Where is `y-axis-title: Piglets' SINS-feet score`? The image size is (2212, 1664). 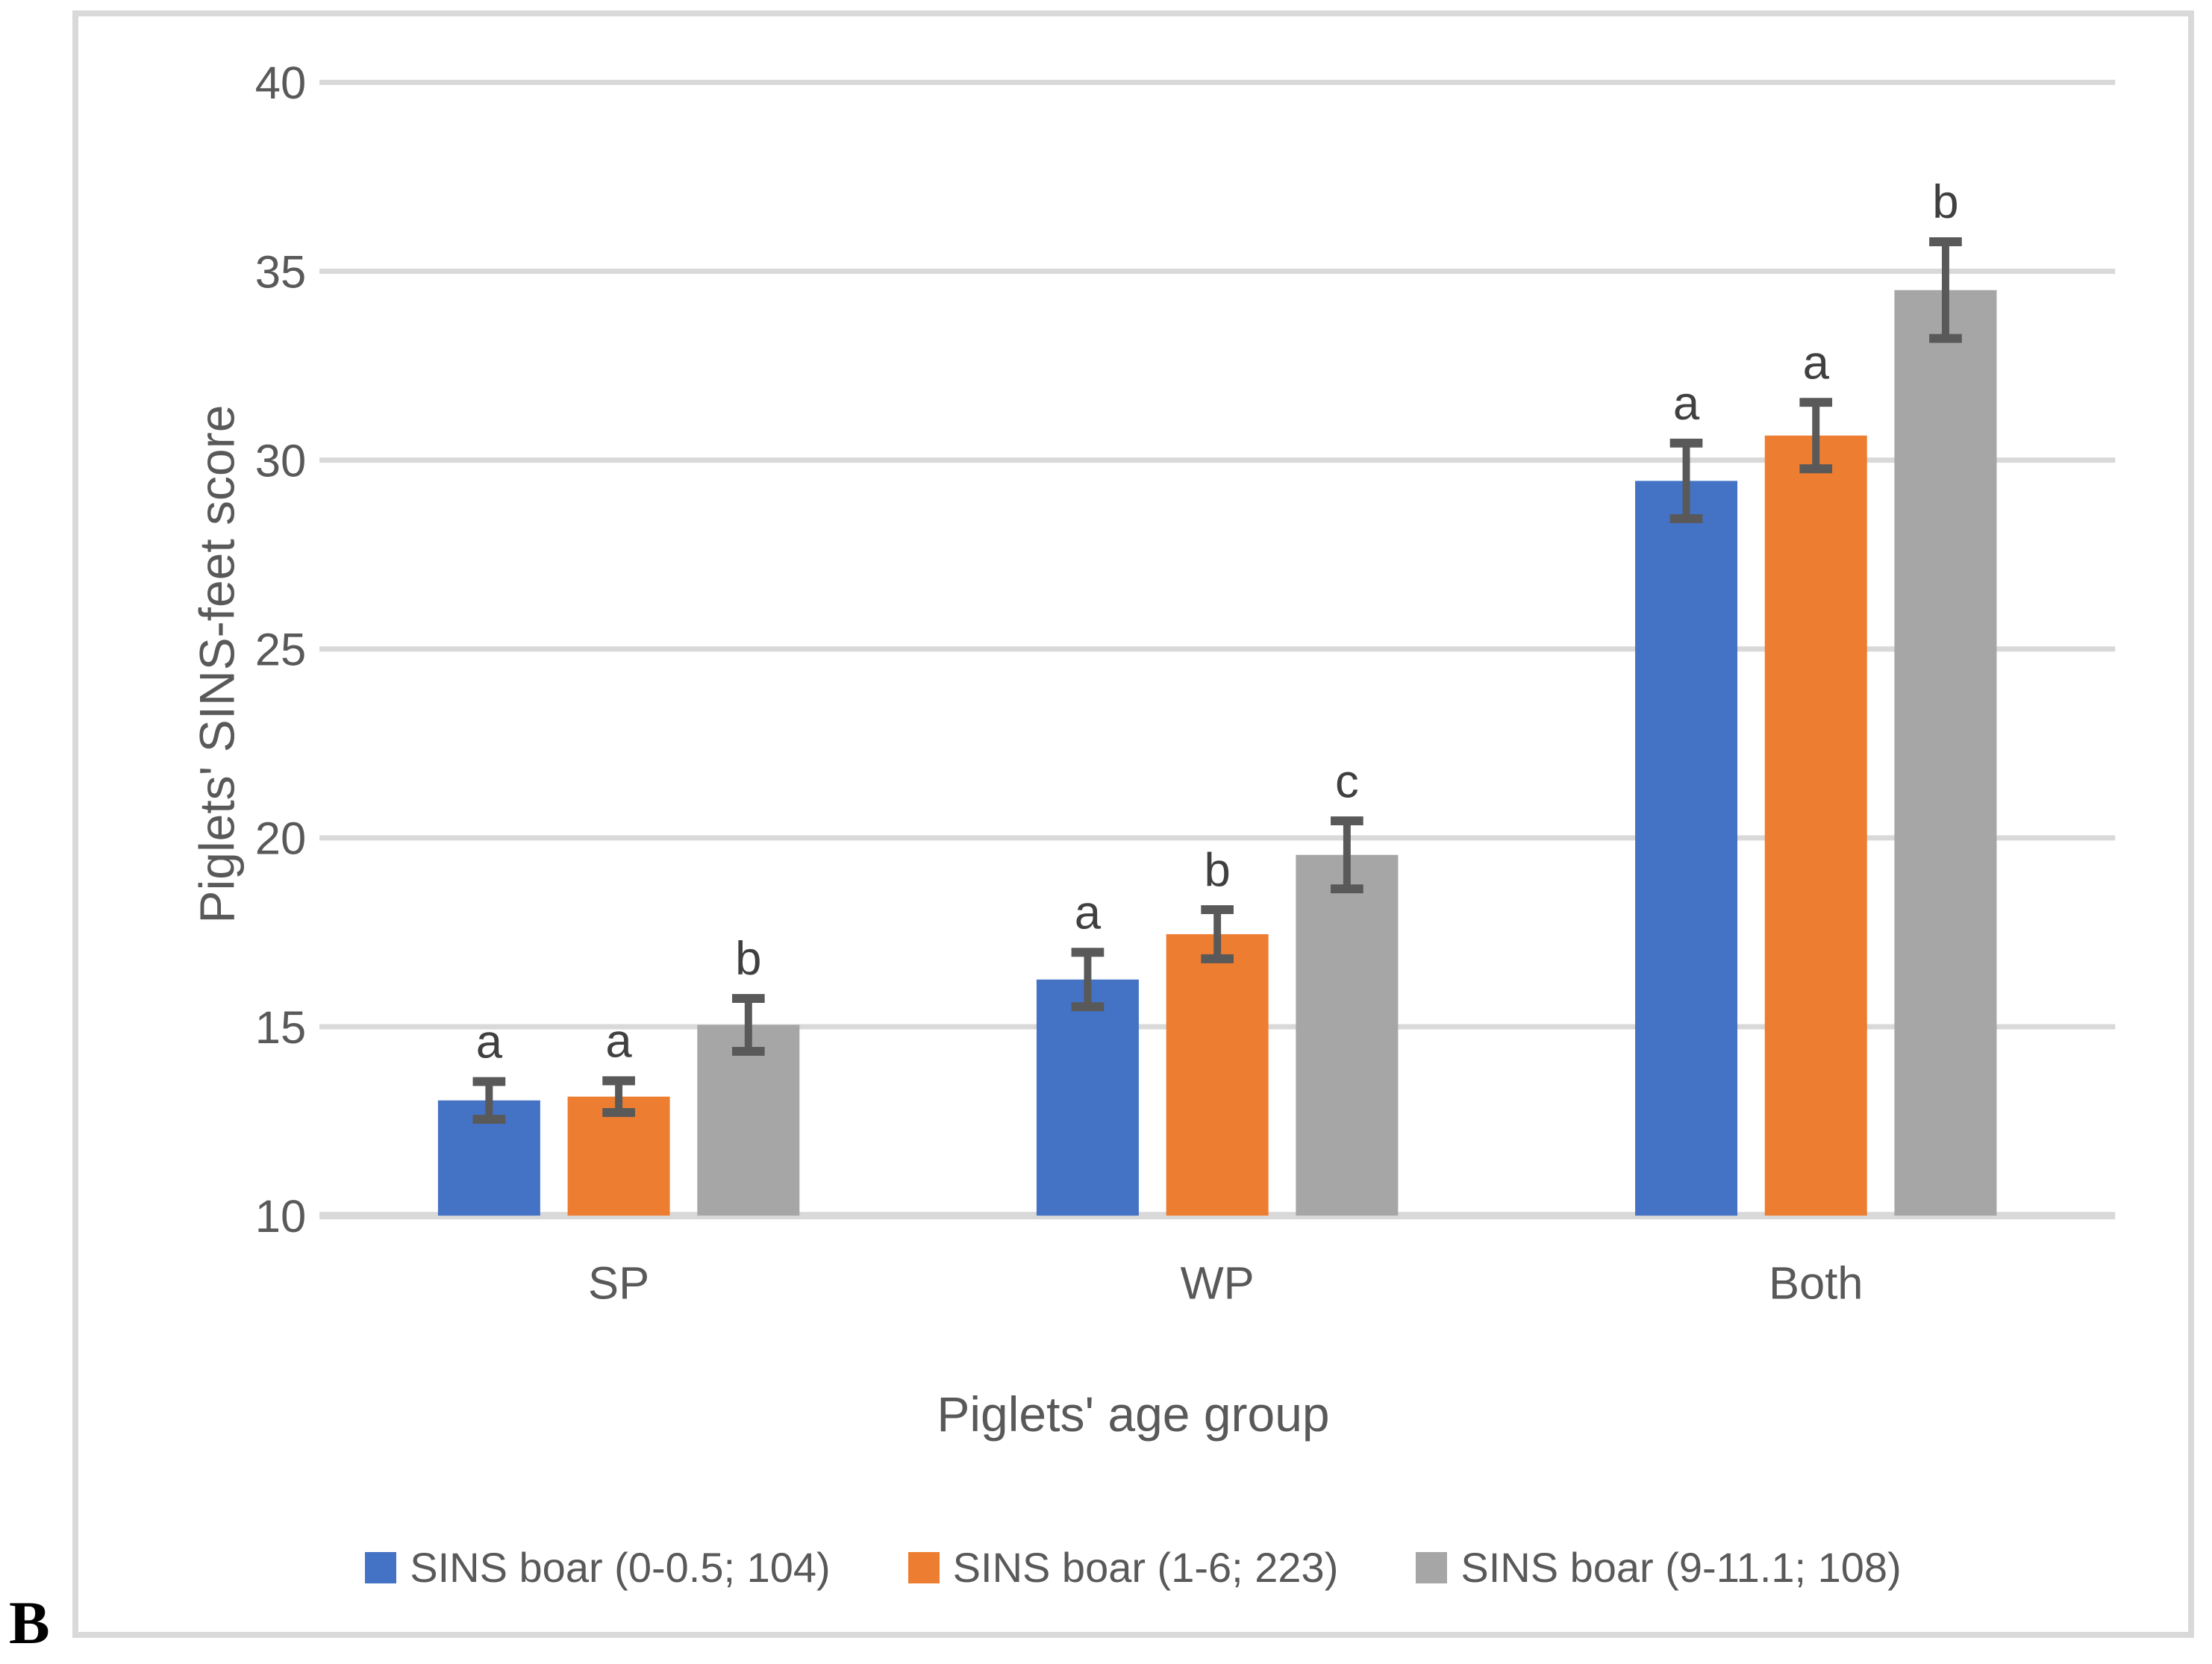 y-axis-title: Piglets' SINS-feet score is located at coordinates (216, 664).